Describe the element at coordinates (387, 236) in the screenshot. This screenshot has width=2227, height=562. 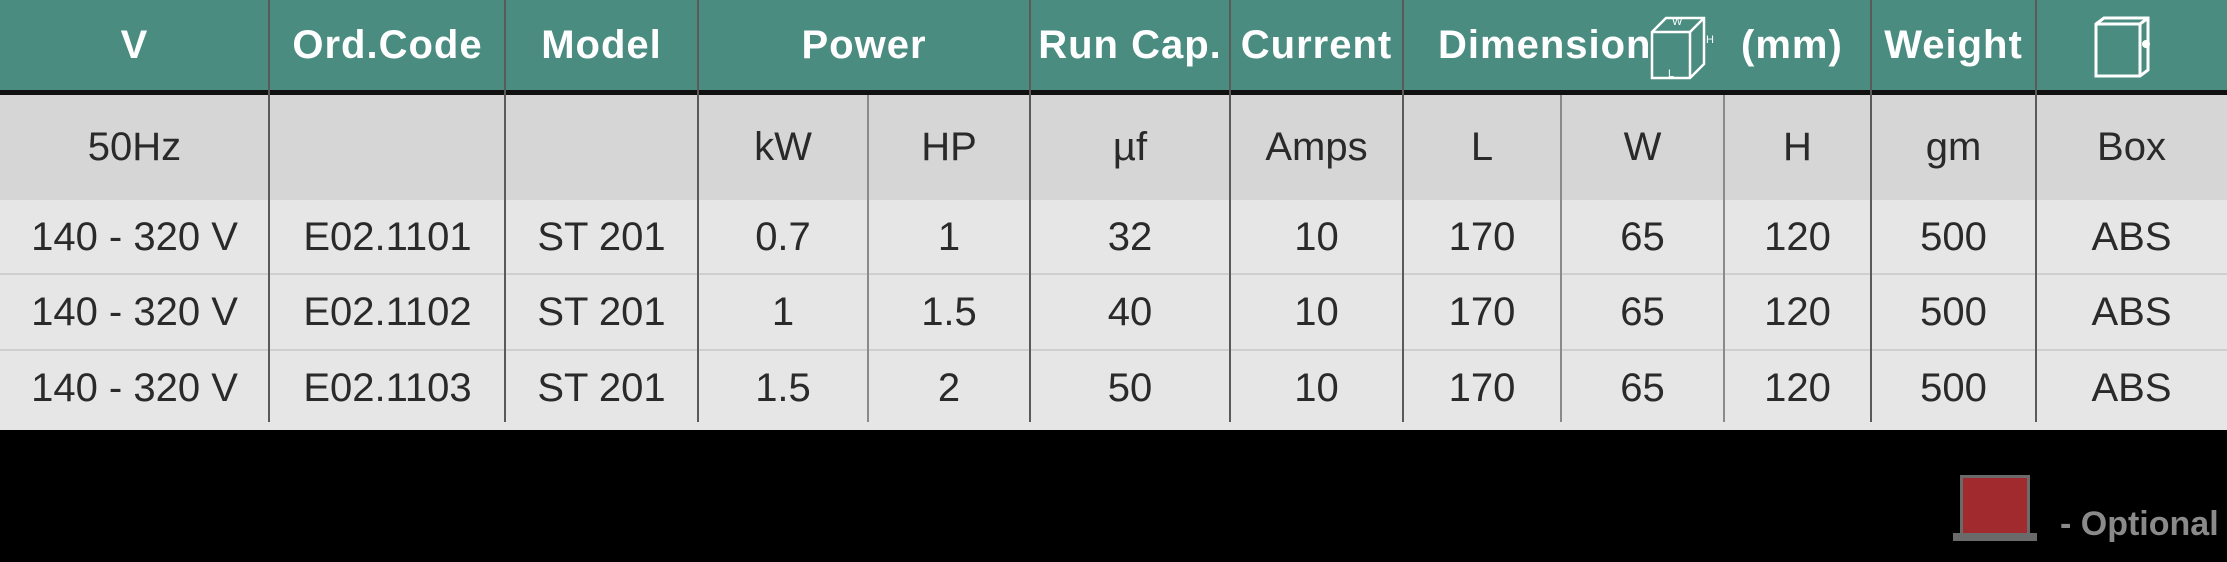
I see `cell-ord-code: E02.1101` at that location.